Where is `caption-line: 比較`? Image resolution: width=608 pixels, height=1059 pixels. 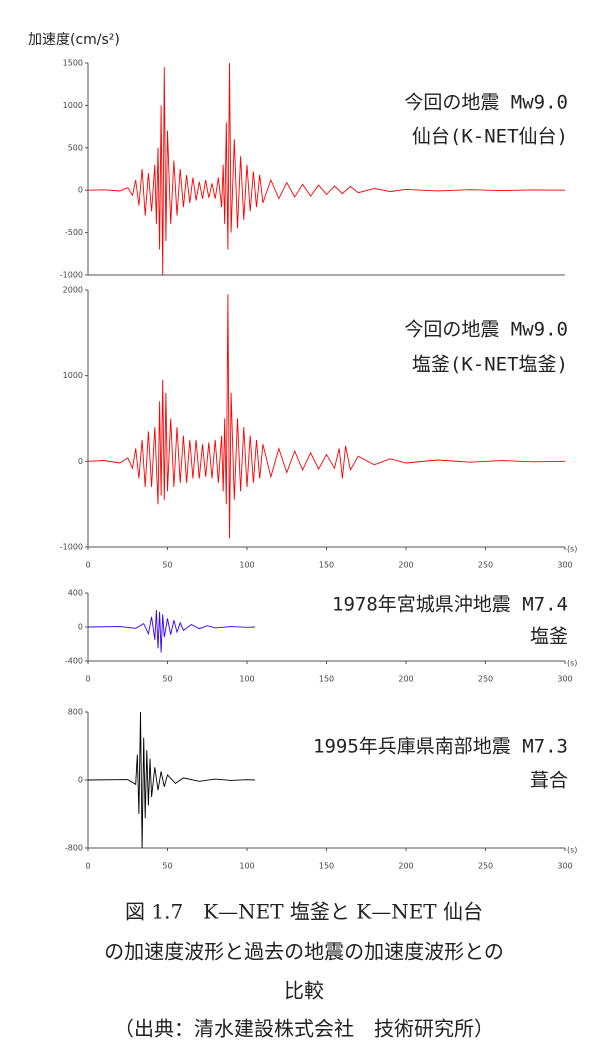
caption-line: 比較 is located at coordinates (304, 991).